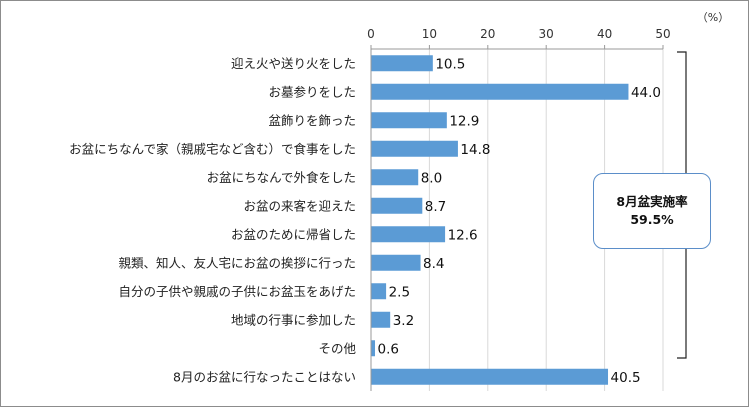  What do you see at coordinates (646, 93) in the screenshot?
I see `value-label: 44.0` at bounding box center [646, 93].